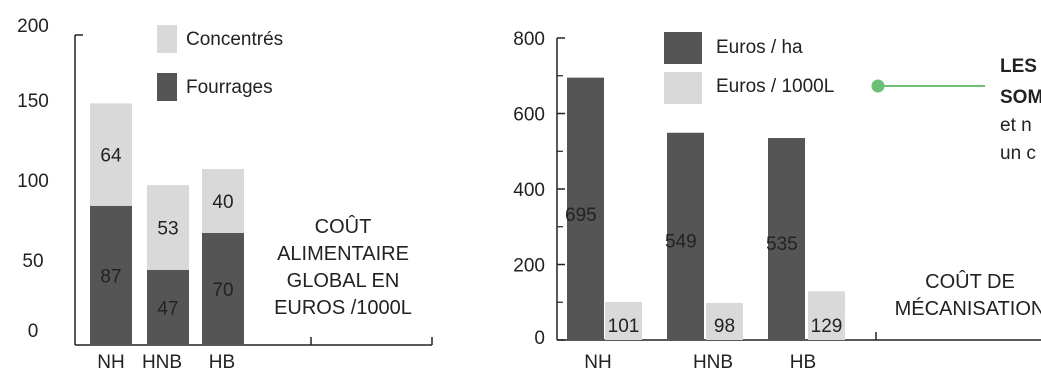  Describe the element at coordinates (162, 362) in the screenshot. I see `left-x-tick-label: HNB` at that location.